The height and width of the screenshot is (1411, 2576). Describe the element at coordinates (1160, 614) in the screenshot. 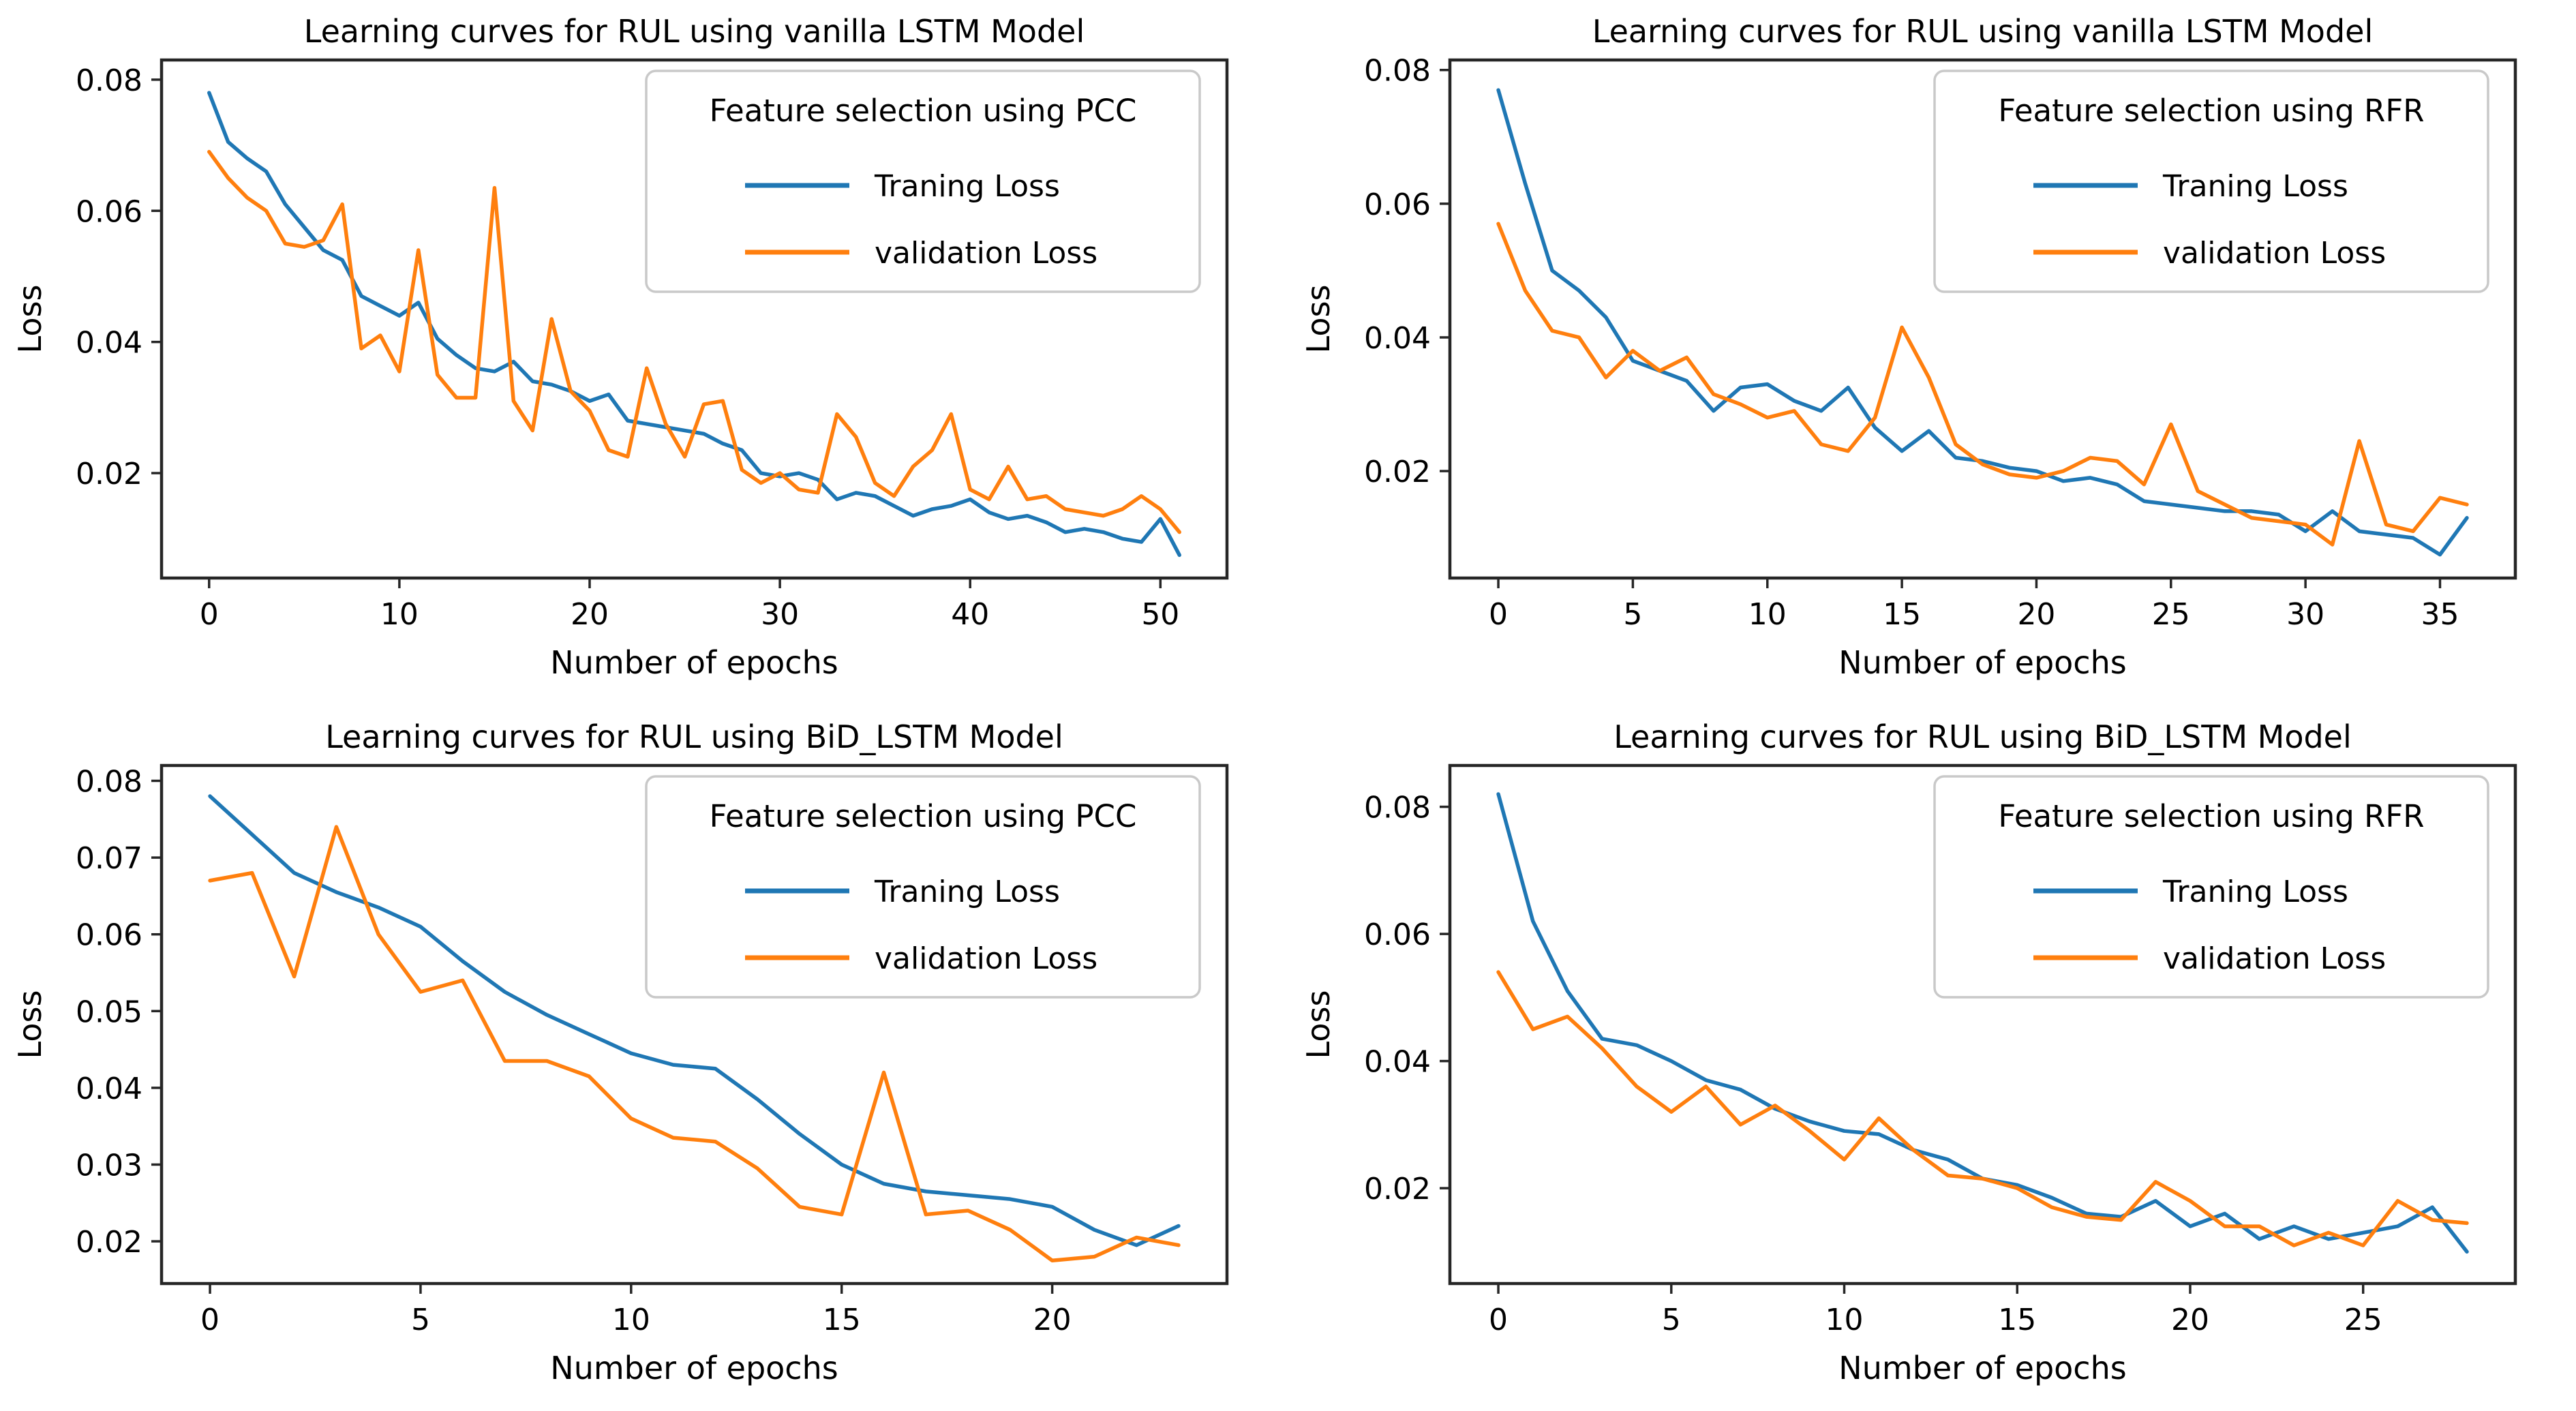

I see `x-tick-label: 50` at that location.